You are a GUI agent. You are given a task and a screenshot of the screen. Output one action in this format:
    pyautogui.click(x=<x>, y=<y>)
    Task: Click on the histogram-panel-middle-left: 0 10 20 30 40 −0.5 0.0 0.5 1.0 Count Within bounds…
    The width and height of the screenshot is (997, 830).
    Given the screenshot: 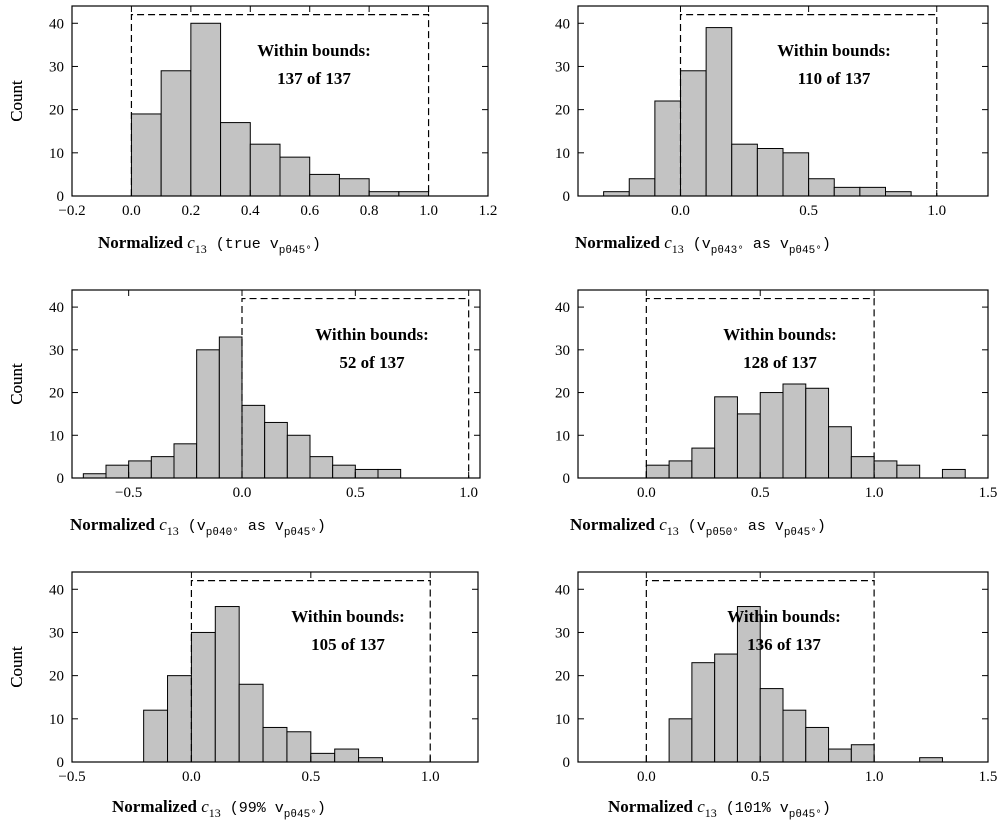 What is the action you would take?
    pyautogui.click(x=244, y=414)
    